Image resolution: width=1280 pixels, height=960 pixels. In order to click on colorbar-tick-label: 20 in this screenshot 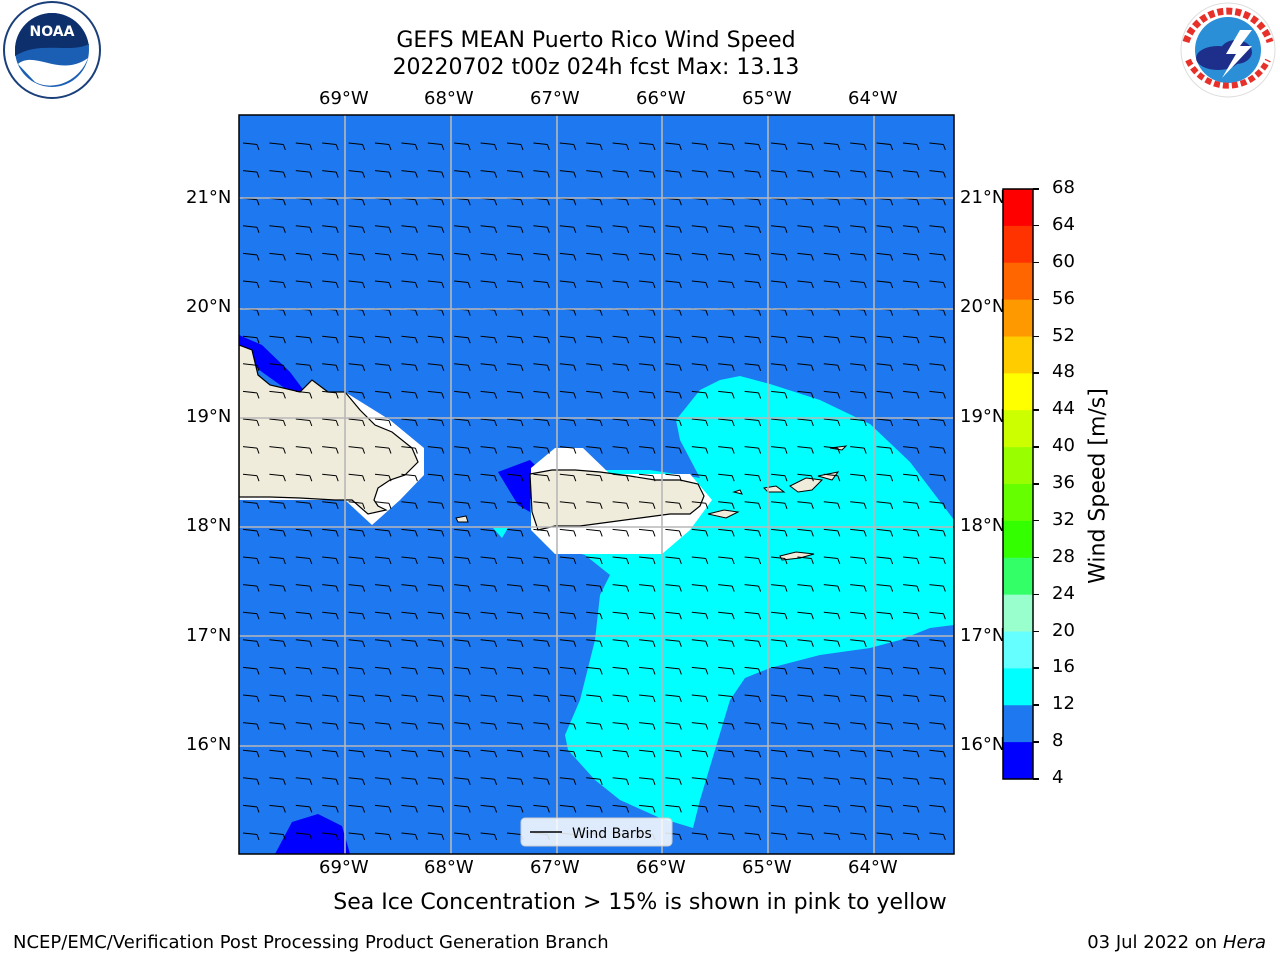, I will do `click(1063, 630)`.